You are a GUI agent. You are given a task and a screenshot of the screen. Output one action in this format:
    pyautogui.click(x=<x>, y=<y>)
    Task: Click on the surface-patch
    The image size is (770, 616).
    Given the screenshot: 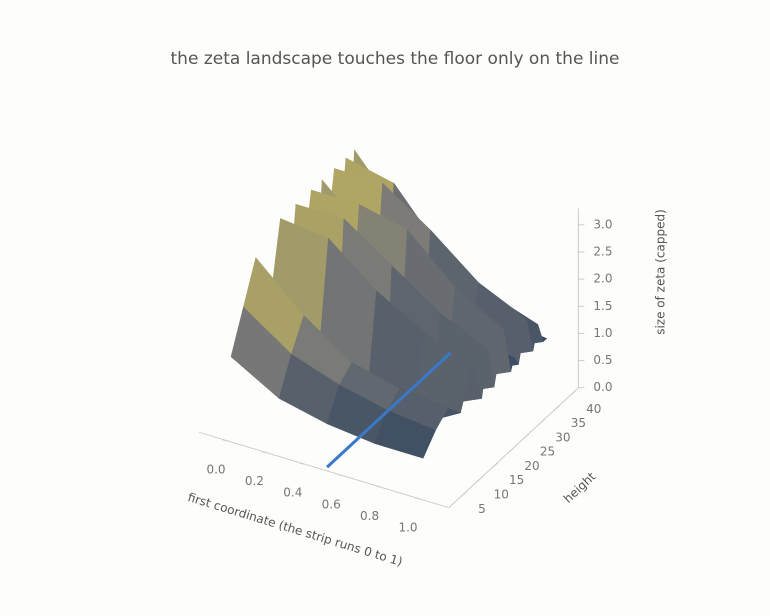 What is the action you would take?
    pyautogui.click(x=405, y=434)
    